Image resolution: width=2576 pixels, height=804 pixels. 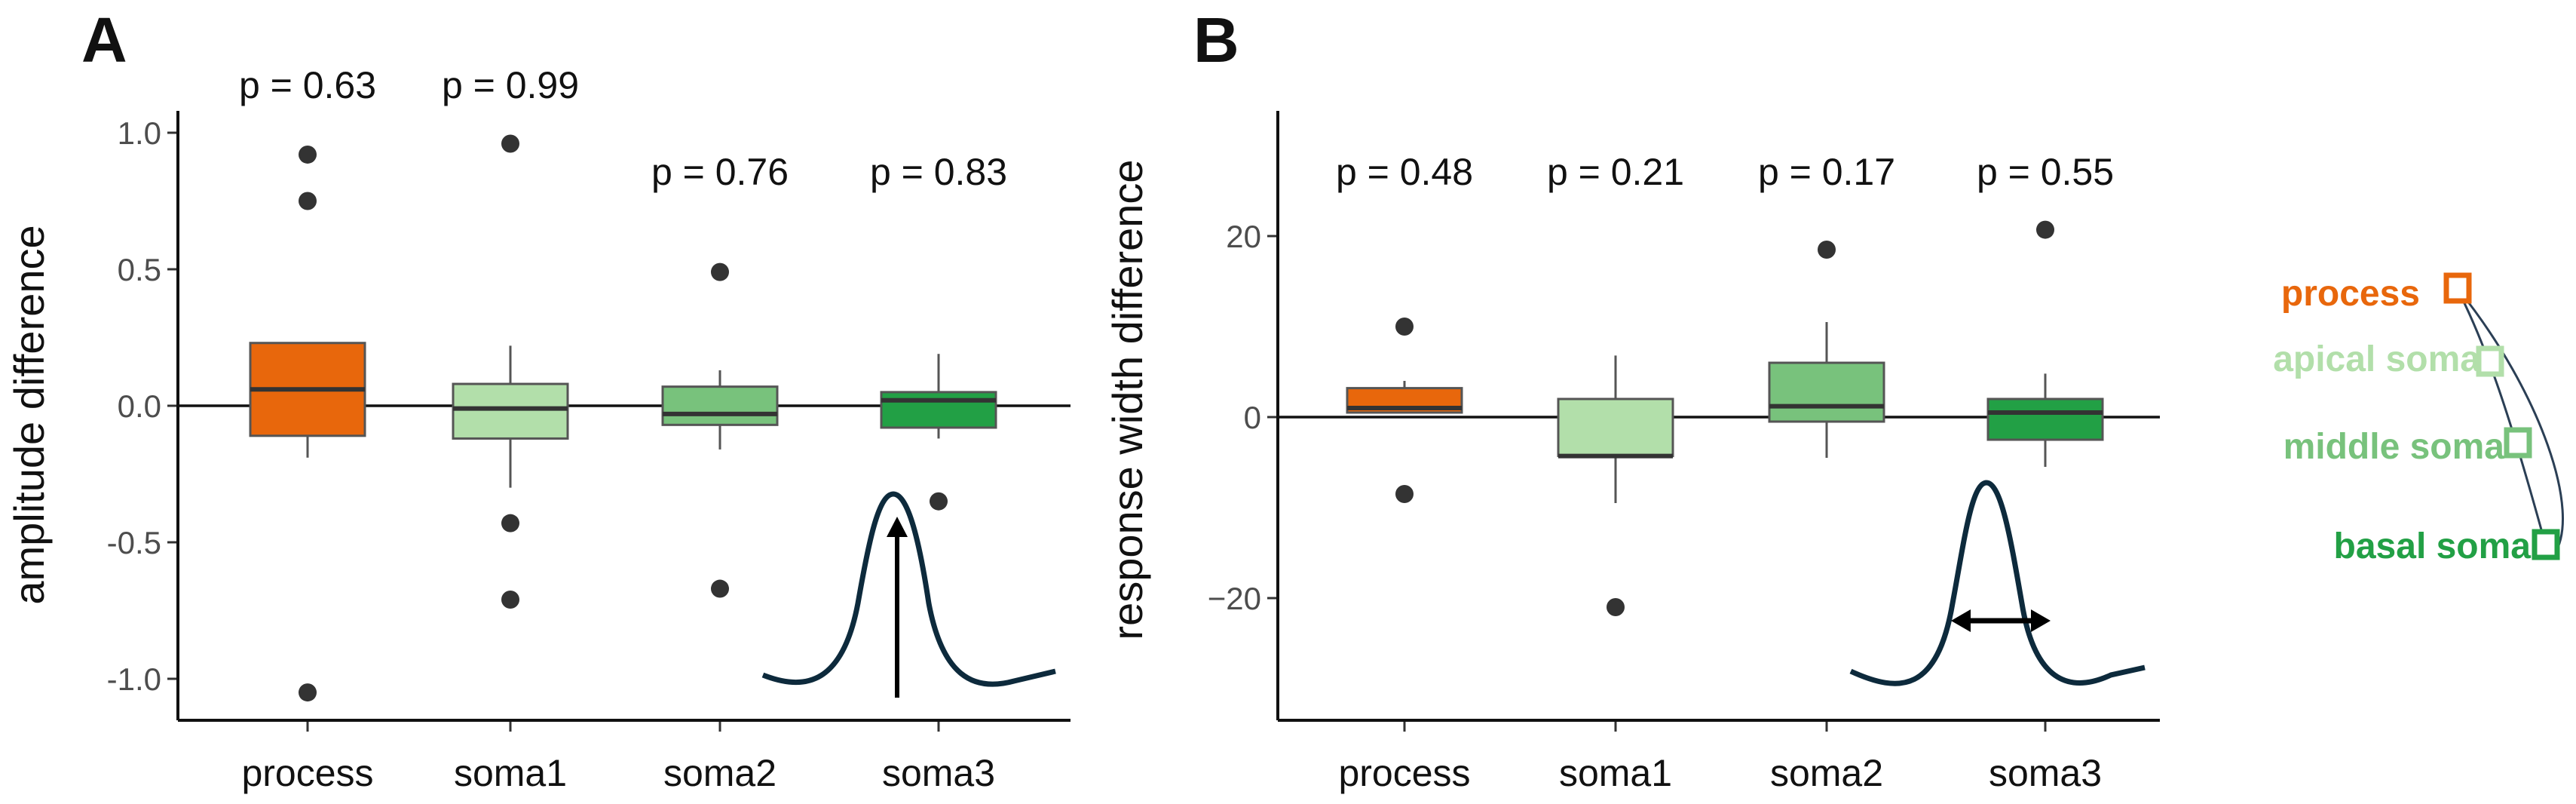 I want to click on y-tick-label: 20, so click(x=1243, y=236).